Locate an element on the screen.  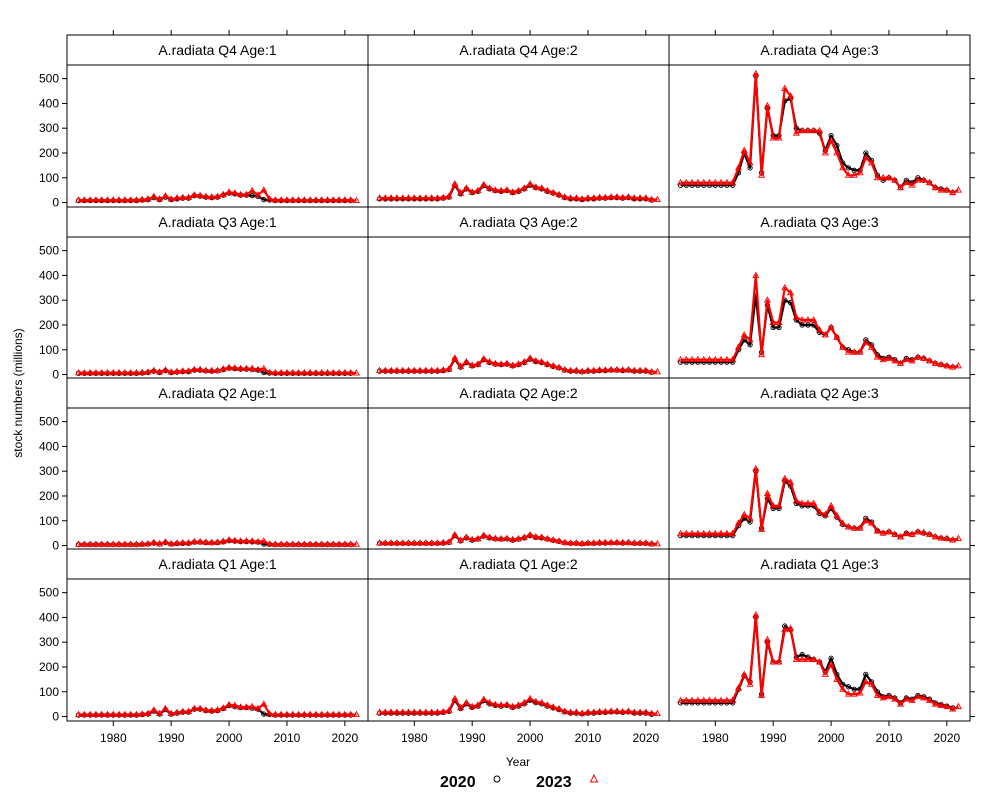
panel: A.radiata Q4 Age:1 0 100 200 300 400 500 is located at coordinates (204, 120).